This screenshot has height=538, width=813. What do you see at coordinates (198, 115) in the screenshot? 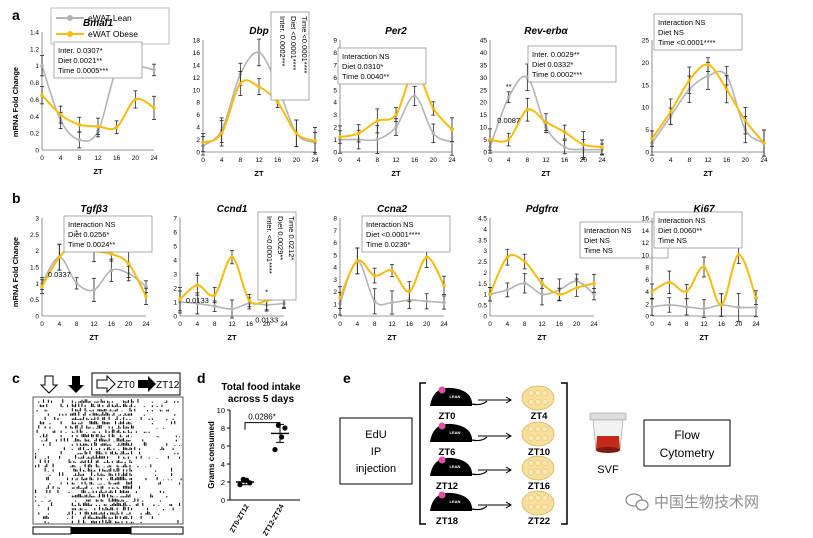
I see `y-tick-label: 6` at bounding box center [198, 115].